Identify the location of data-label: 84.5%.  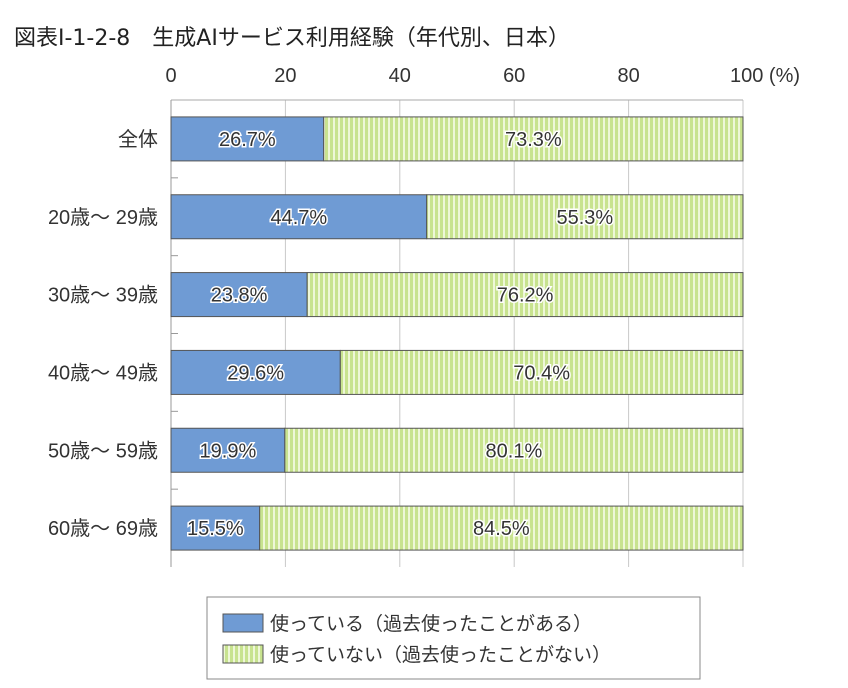
(501, 529).